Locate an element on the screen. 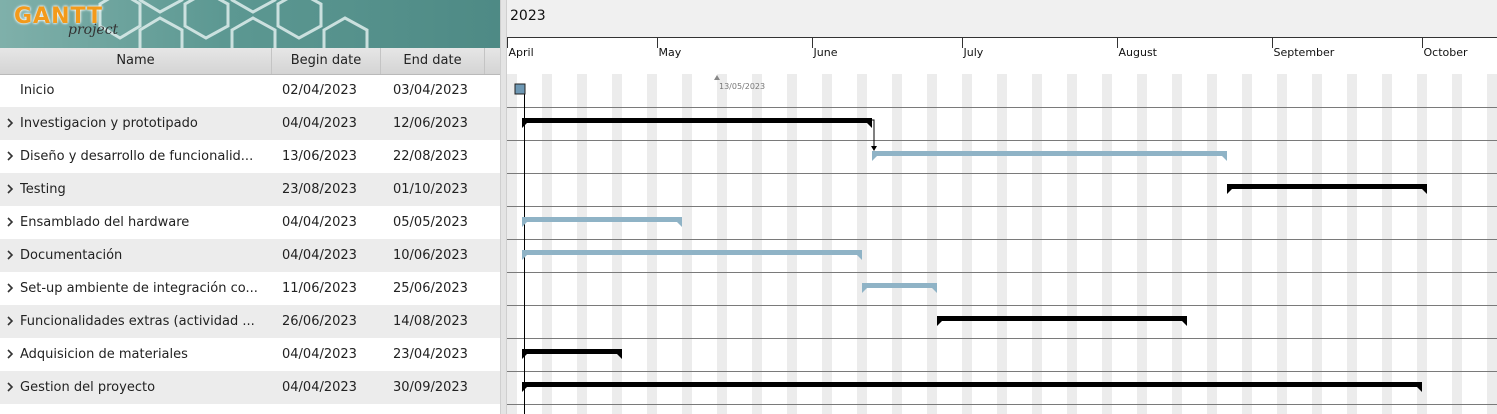 Image resolution: width=1497 pixels, height=414 pixels. month-label: August is located at coordinates (1138, 52).